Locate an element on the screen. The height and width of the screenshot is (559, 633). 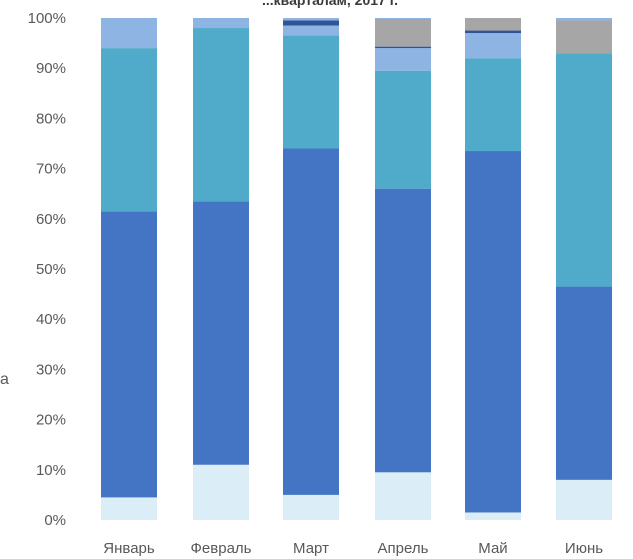
y-tick-label: 100% is located at coordinates (47, 18).